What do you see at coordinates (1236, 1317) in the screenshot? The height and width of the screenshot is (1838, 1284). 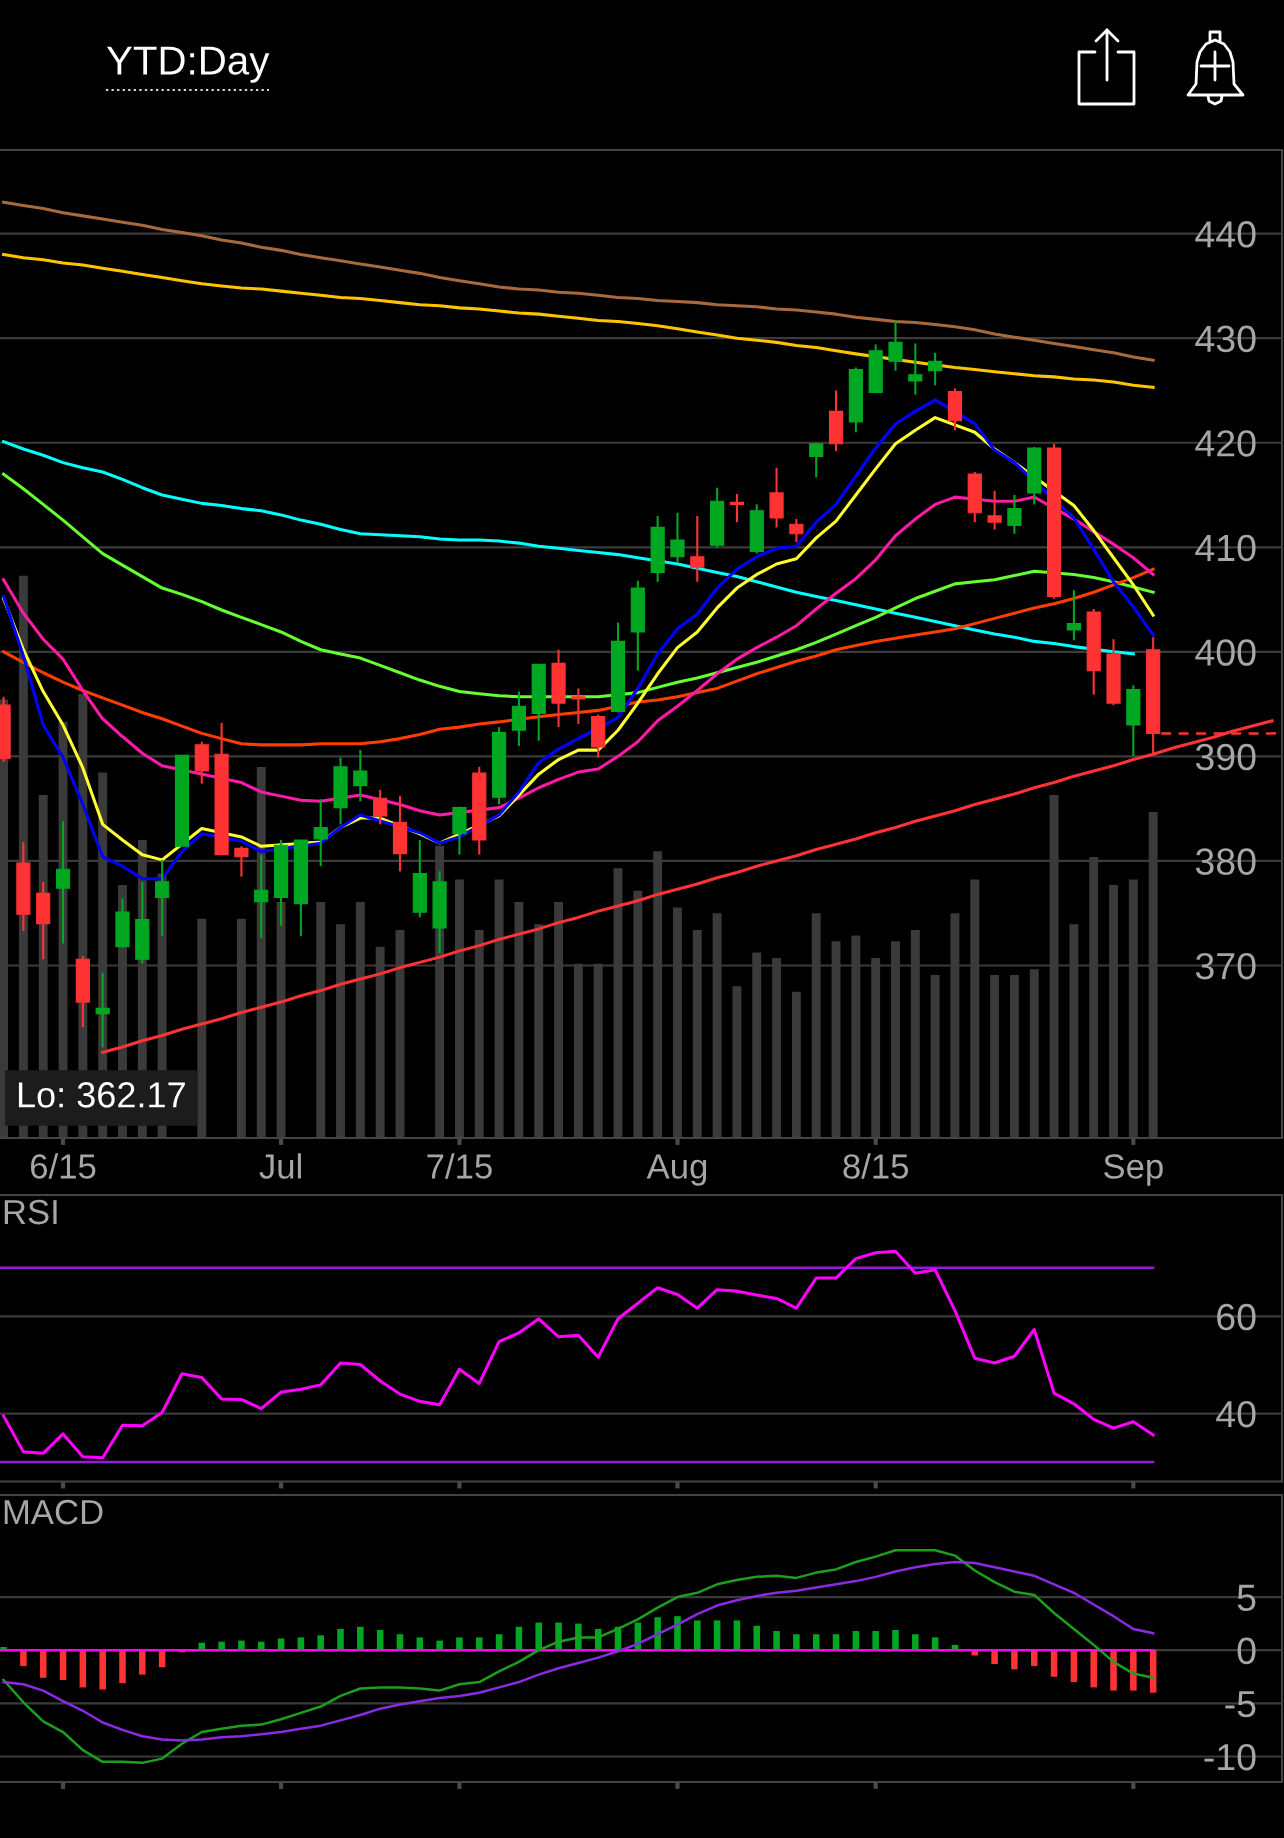 I see `y-tick-label: 60` at bounding box center [1236, 1317].